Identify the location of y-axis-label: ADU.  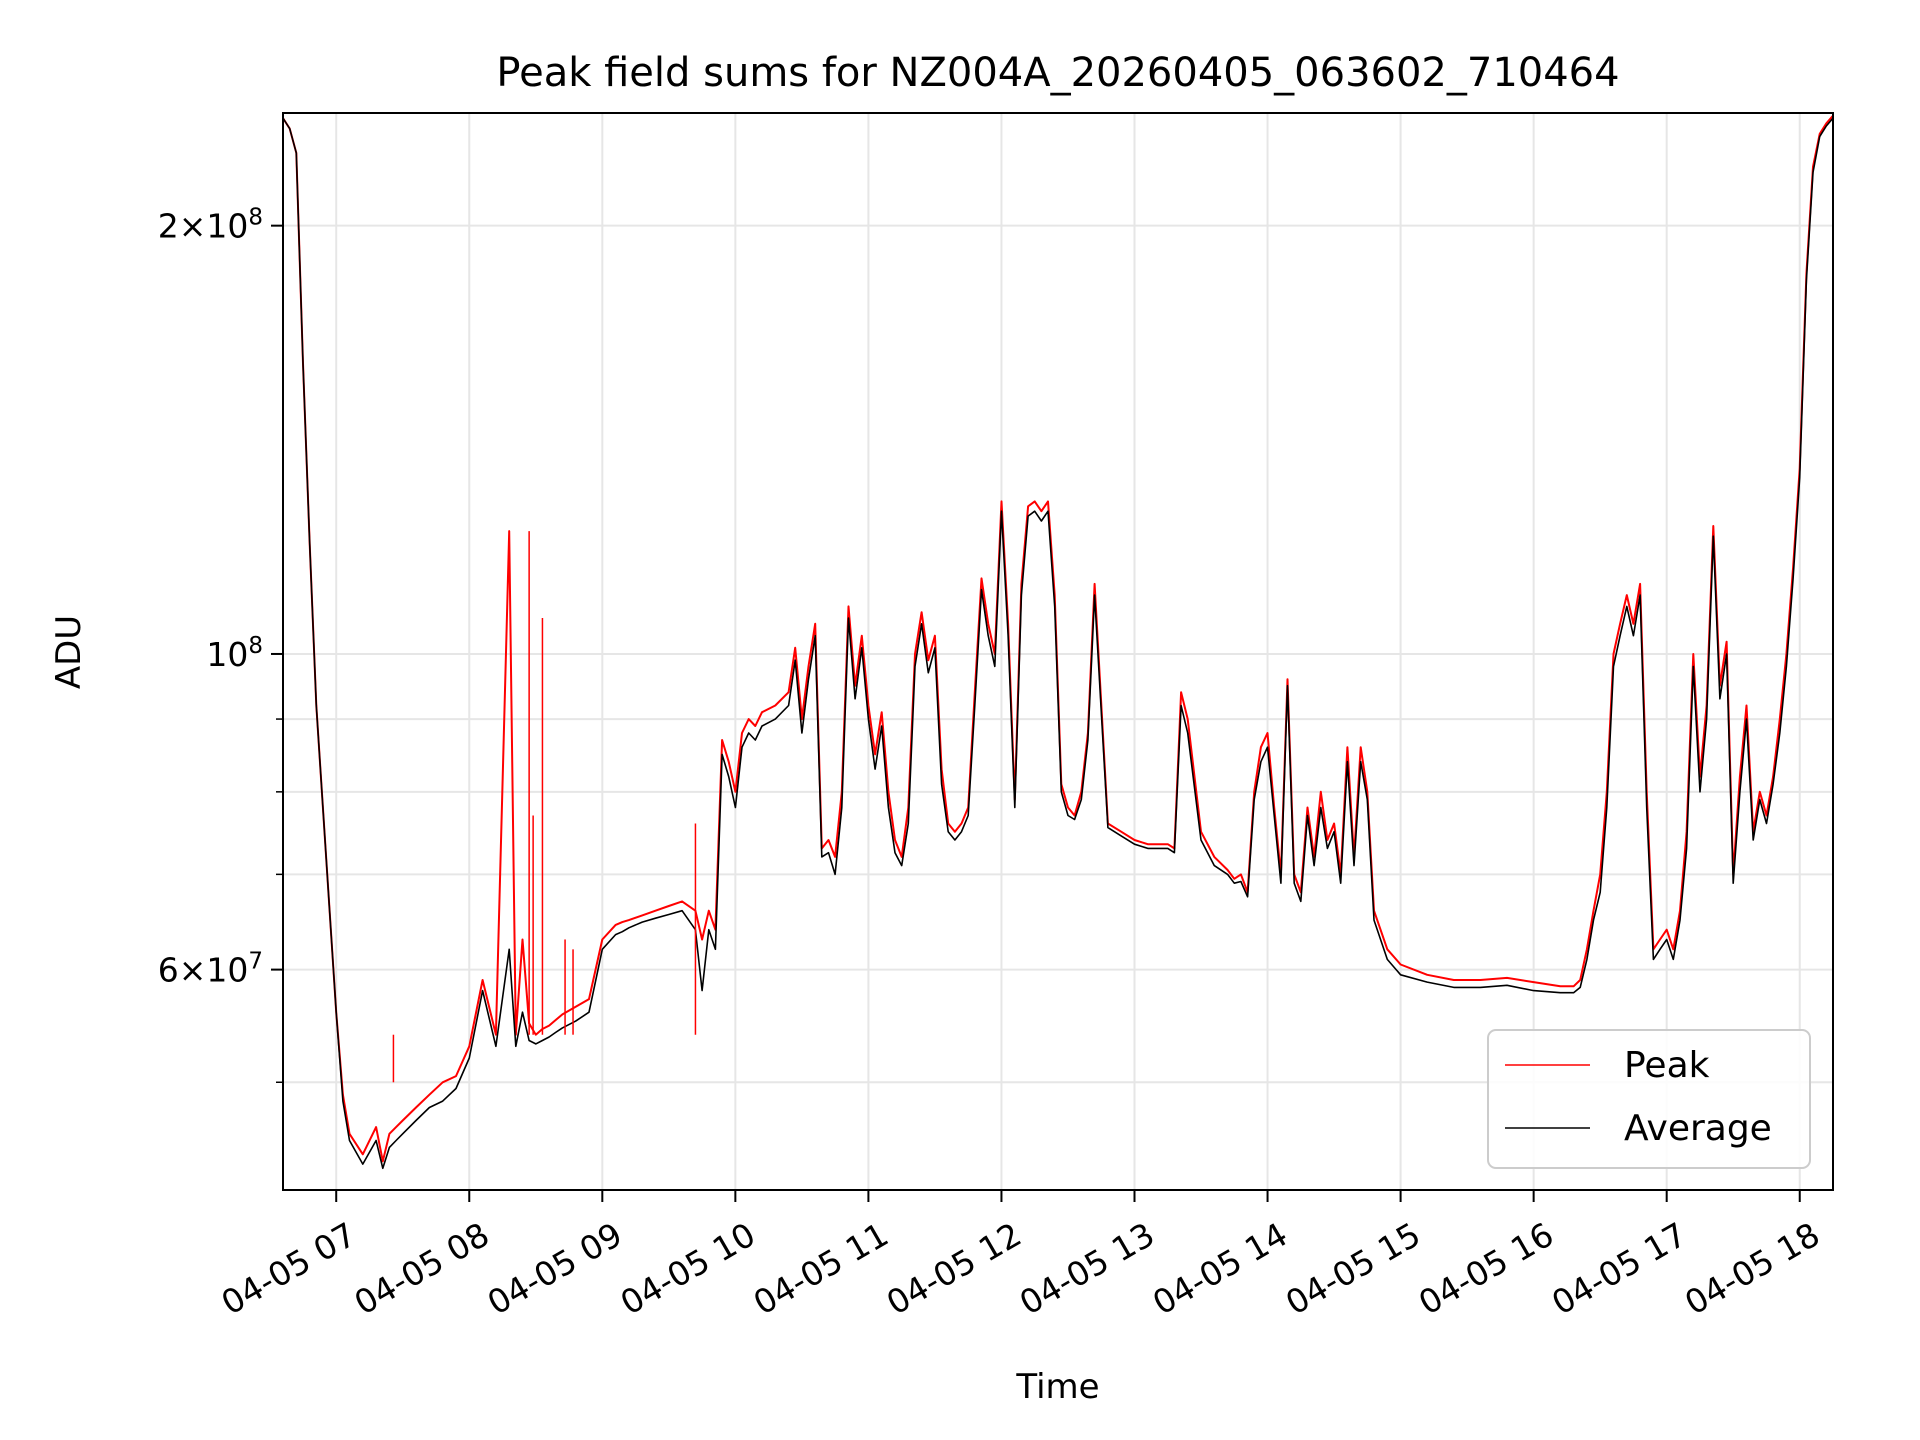
(69, 652).